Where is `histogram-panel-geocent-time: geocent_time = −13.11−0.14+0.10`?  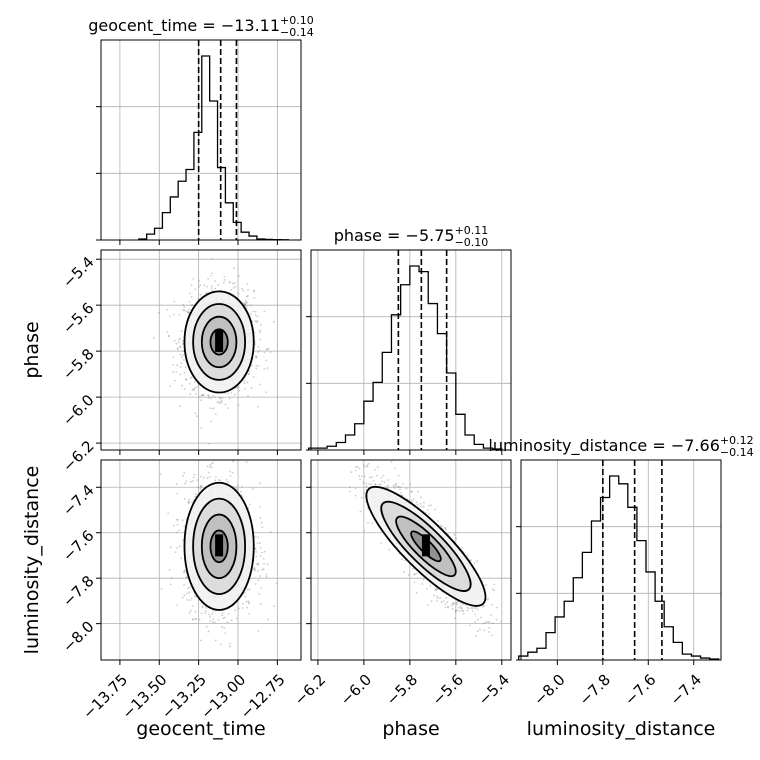
histogram-panel-geocent-time: geocent_time = −13.11−0.14+0.10 is located at coordinates (201, 129).